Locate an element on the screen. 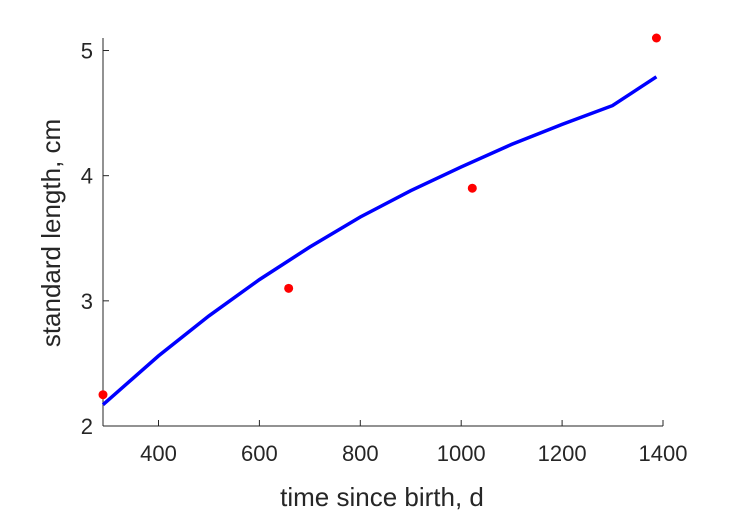 Image resolution: width=729 pixels, height=521 pixels. y-tick-label: 4 is located at coordinates (87, 176).